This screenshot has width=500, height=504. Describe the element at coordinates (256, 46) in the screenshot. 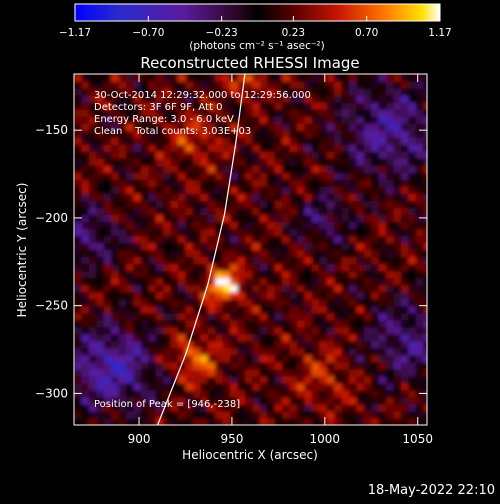

I see `colorbar-units-label: (photons cm⁻² s⁻¹ asec⁻²)` at that location.